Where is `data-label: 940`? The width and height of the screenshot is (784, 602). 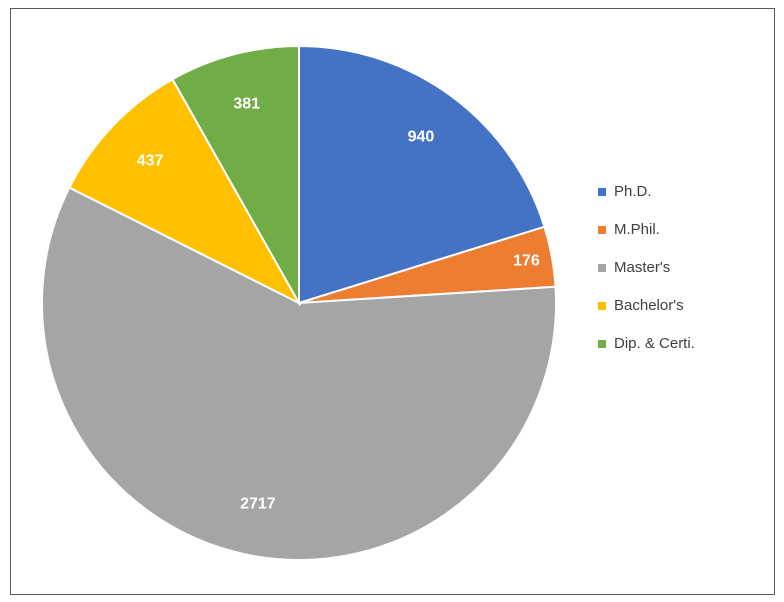
data-label: 940 is located at coordinates (421, 137).